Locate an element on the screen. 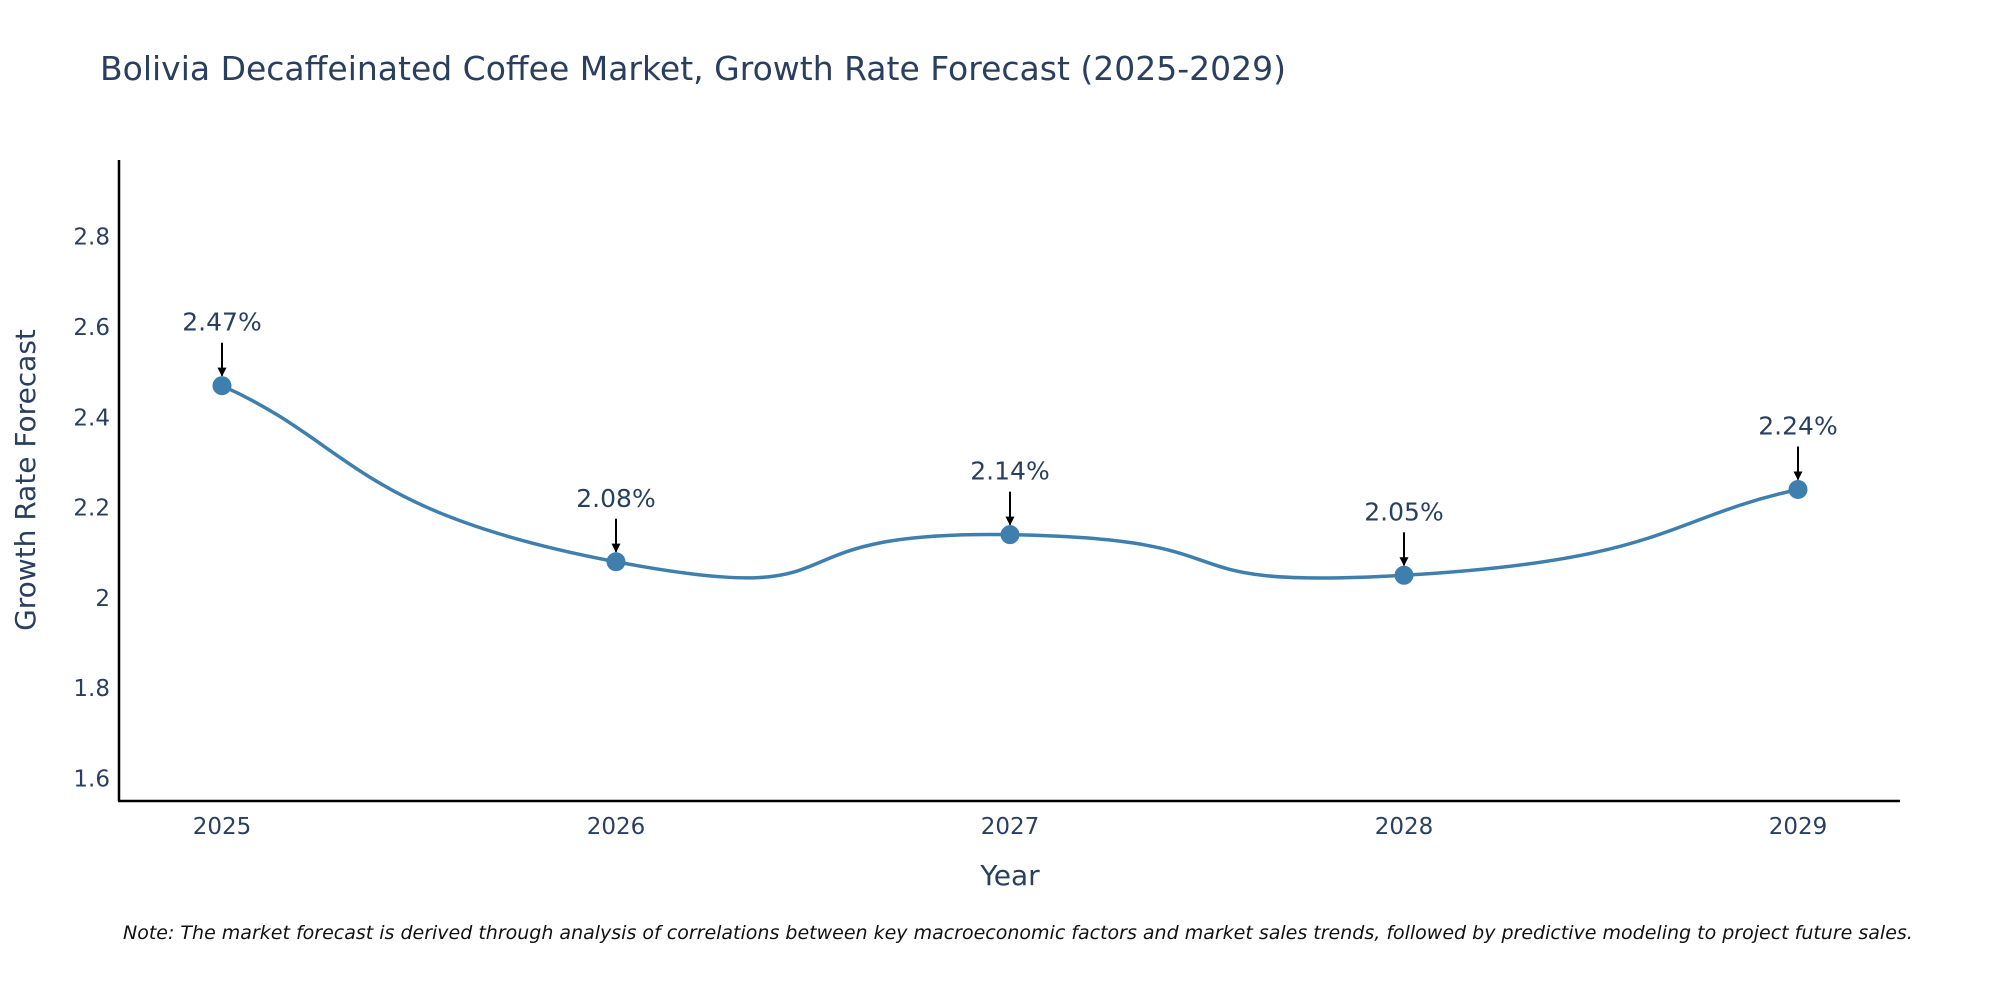 Image resolution: width=2000 pixels, height=1000 pixels. y-axis-title: Growth Rate Forecast is located at coordinates (25, 480).